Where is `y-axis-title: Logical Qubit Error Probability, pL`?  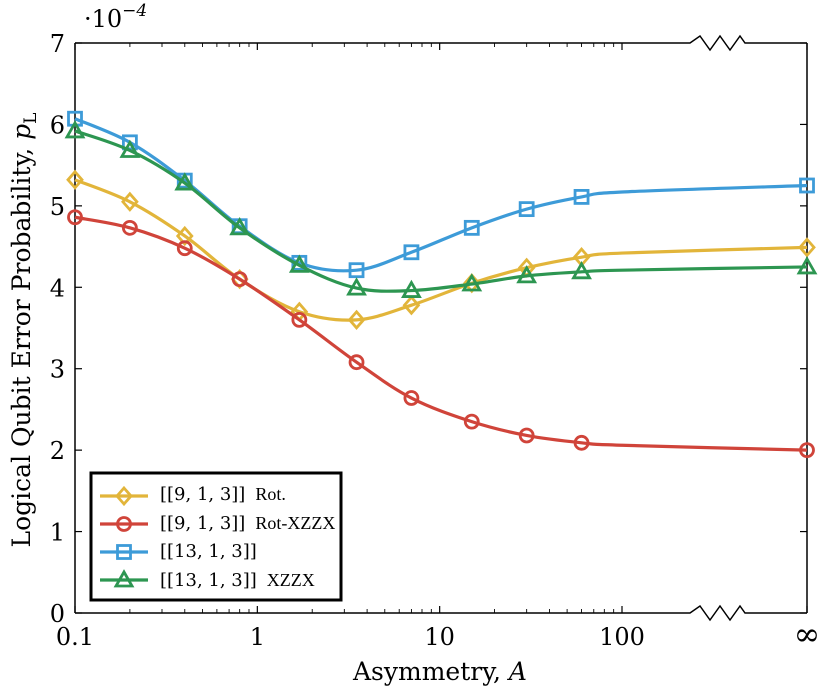
y-axis-title: Logical Qubit Error Probability, pL is located at coordinates (24, 330).